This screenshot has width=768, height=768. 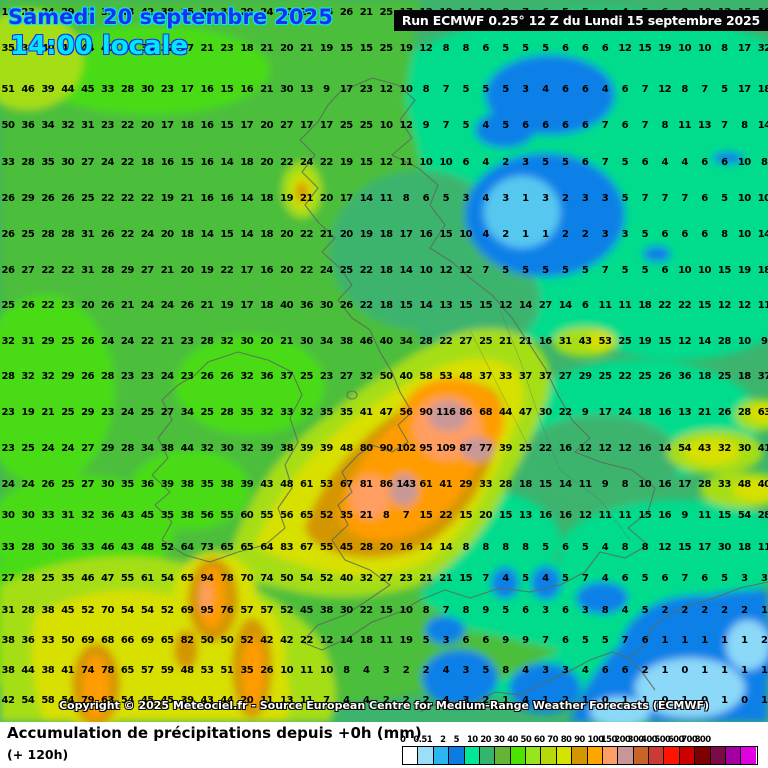 I want to click on grid-value: 33, so click(x=505, y=376).